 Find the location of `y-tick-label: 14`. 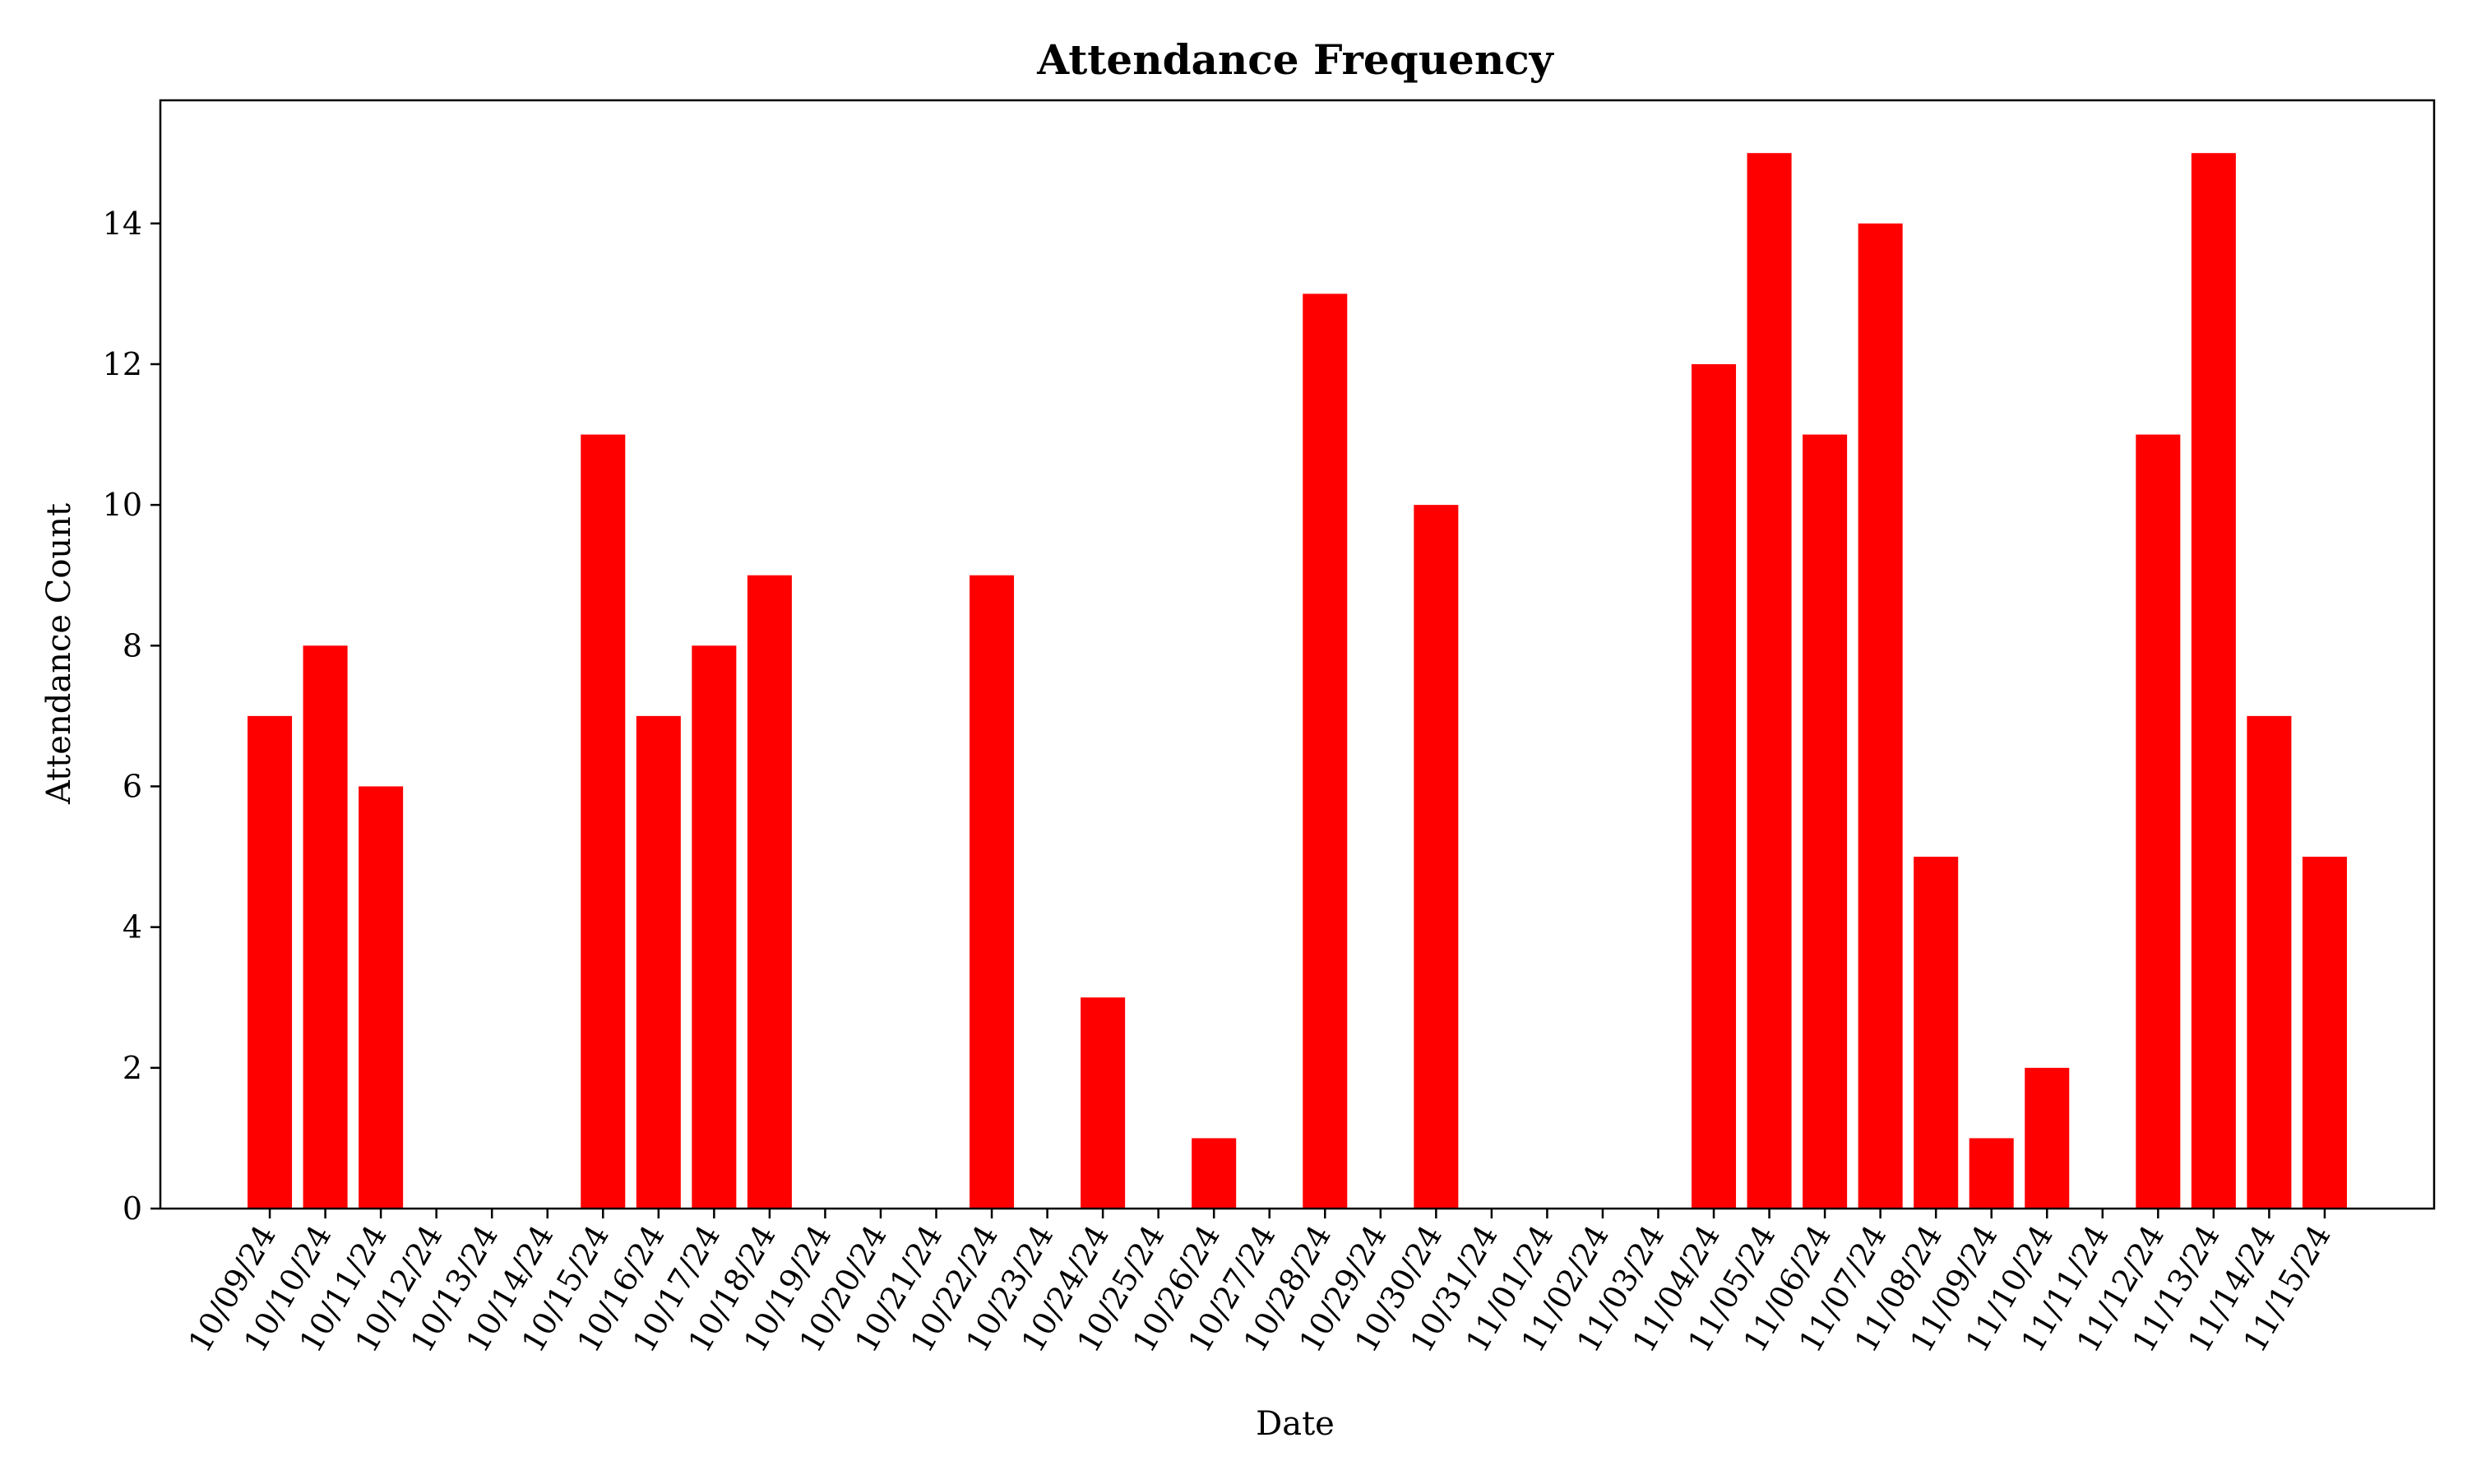

y-tick-label: 14 is located at coordinates (123, 224).